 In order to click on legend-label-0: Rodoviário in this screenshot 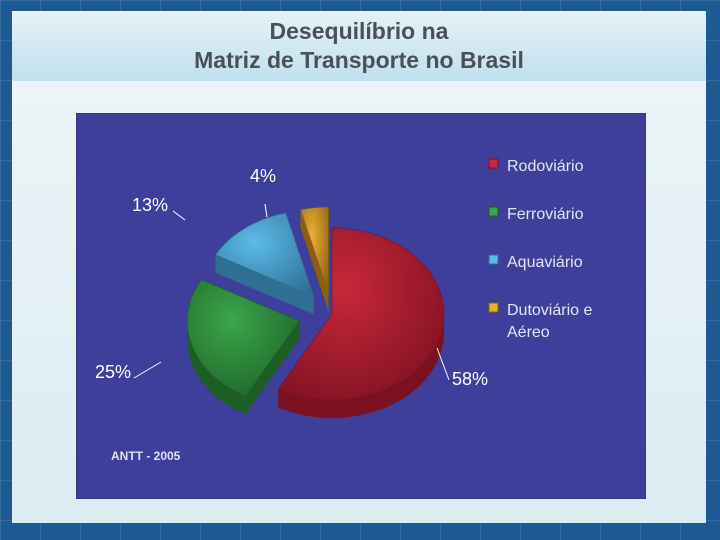, I will do `click(545, 166)`.